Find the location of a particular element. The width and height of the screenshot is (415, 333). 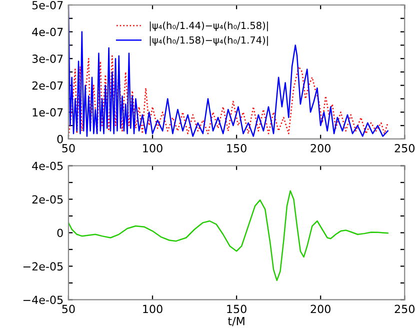

y-tick-label: 2e-05 is located at coordinates (47, 199).